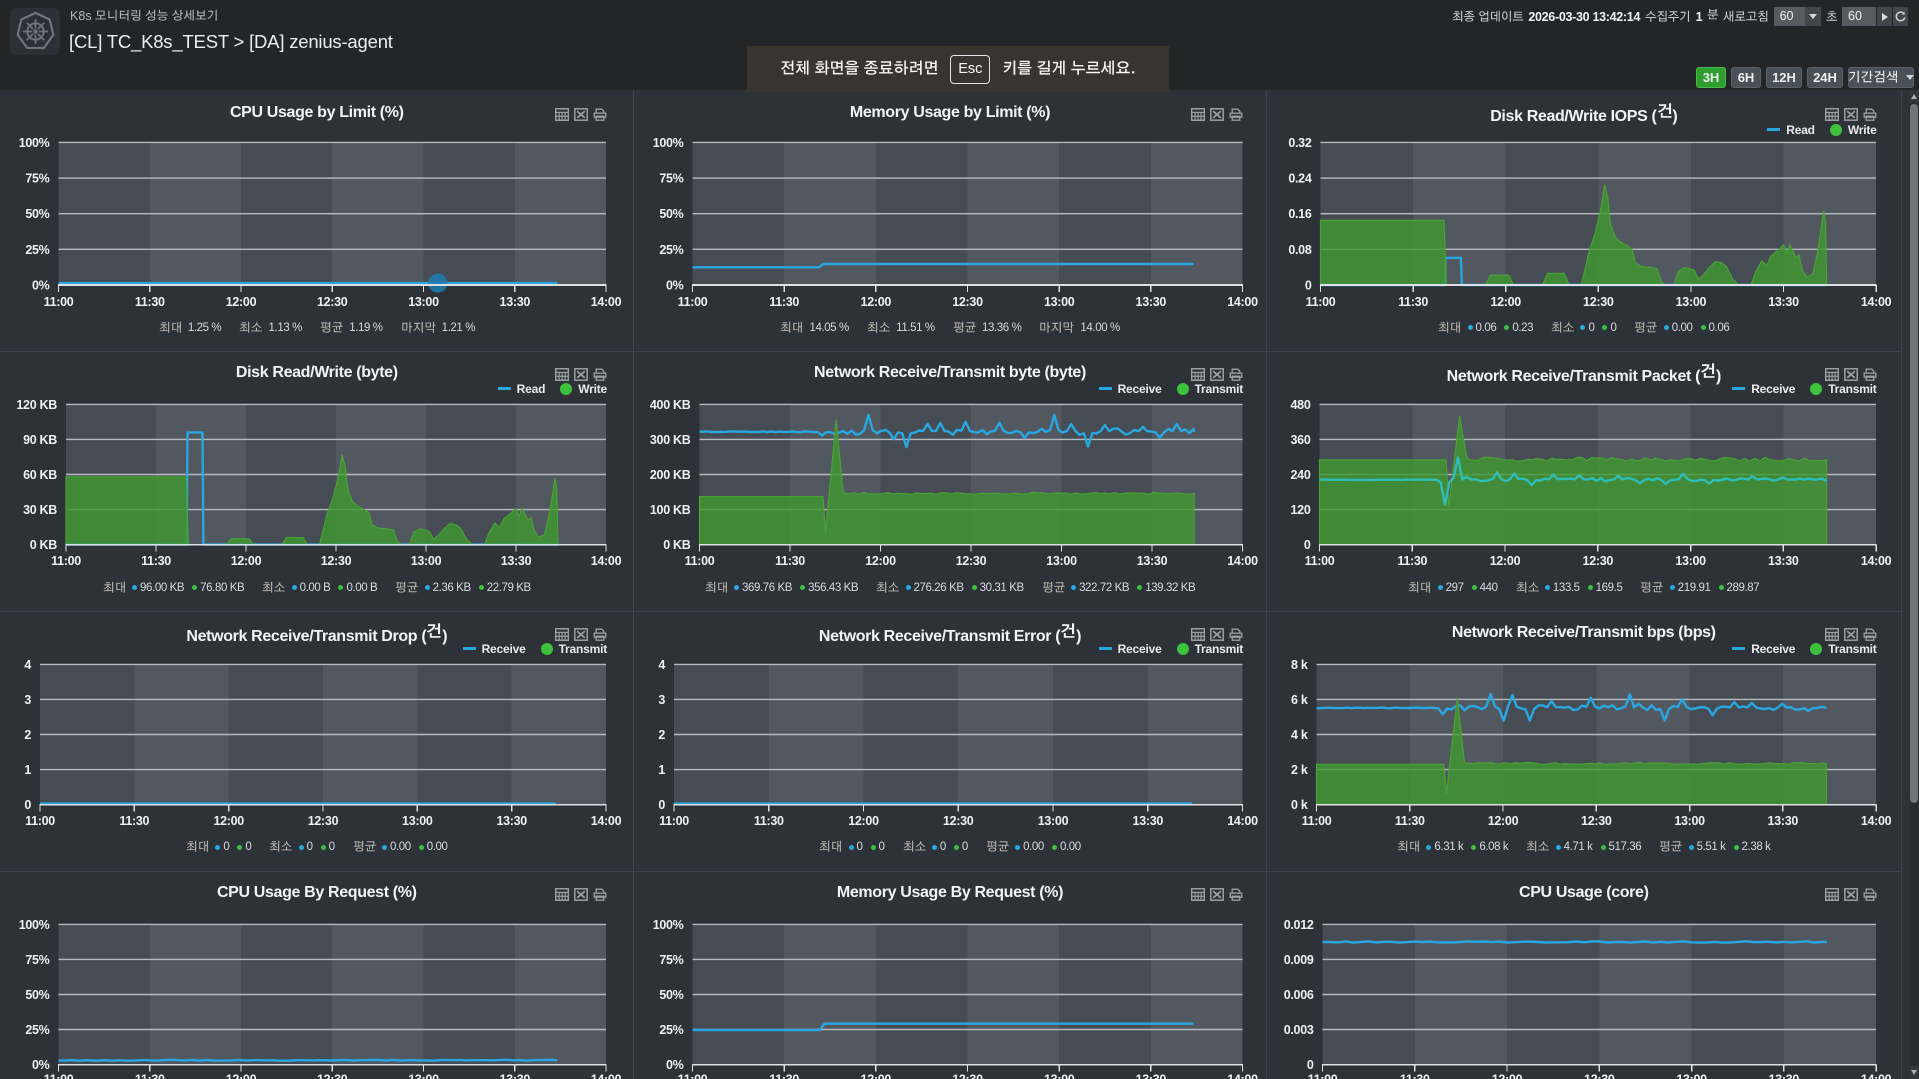 The image size is (1919, 1079). I want to click on svg-text: 0.24, so click(1299, 179).